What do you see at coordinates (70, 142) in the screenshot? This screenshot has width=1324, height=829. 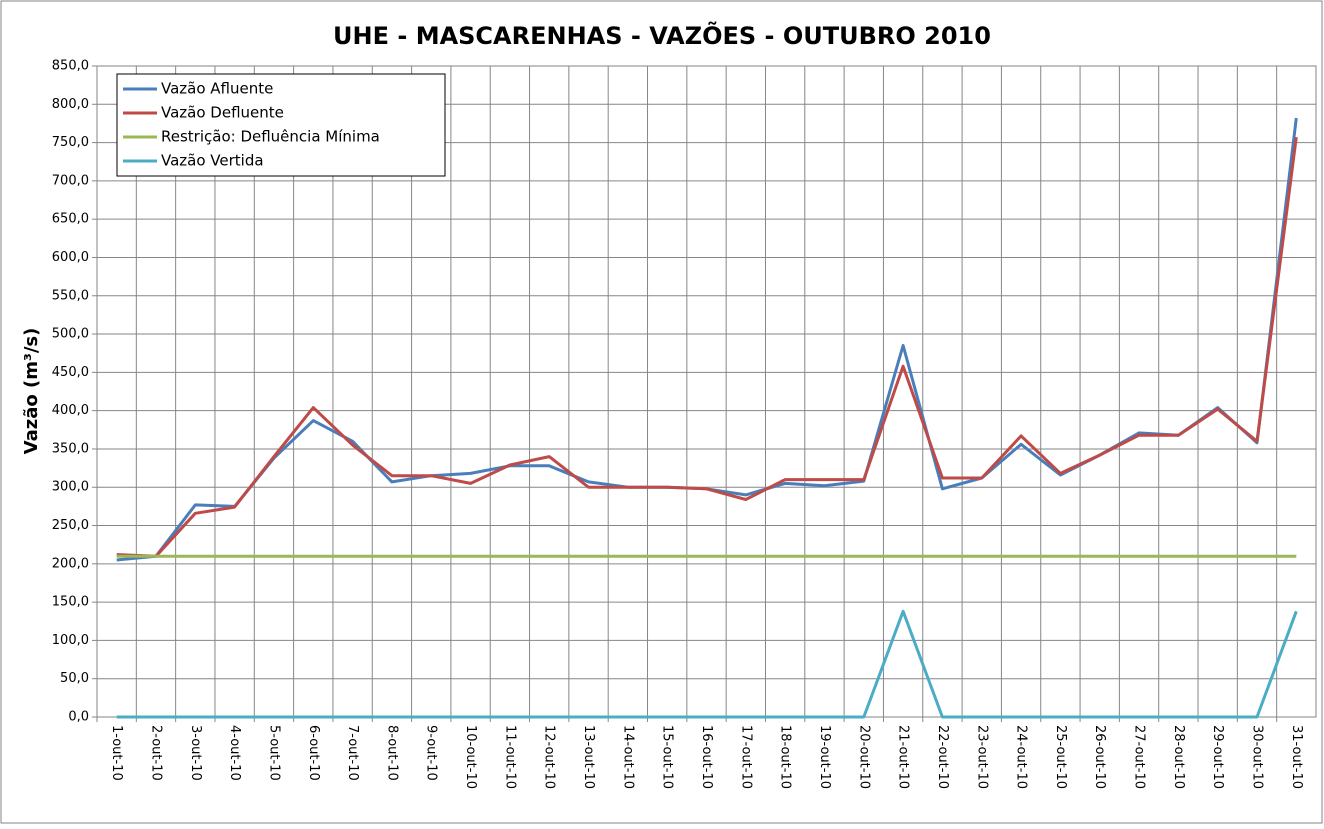 I see `y-tick-label: 750,0` at bounding box center [70, 142].